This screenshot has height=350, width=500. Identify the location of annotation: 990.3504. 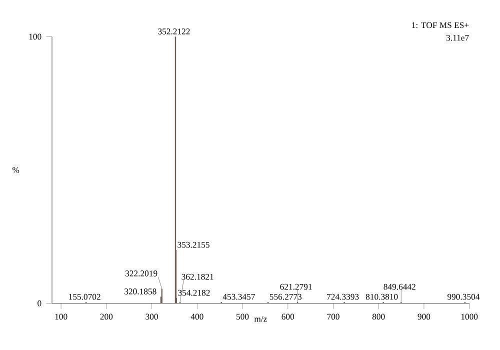
(463, 297).